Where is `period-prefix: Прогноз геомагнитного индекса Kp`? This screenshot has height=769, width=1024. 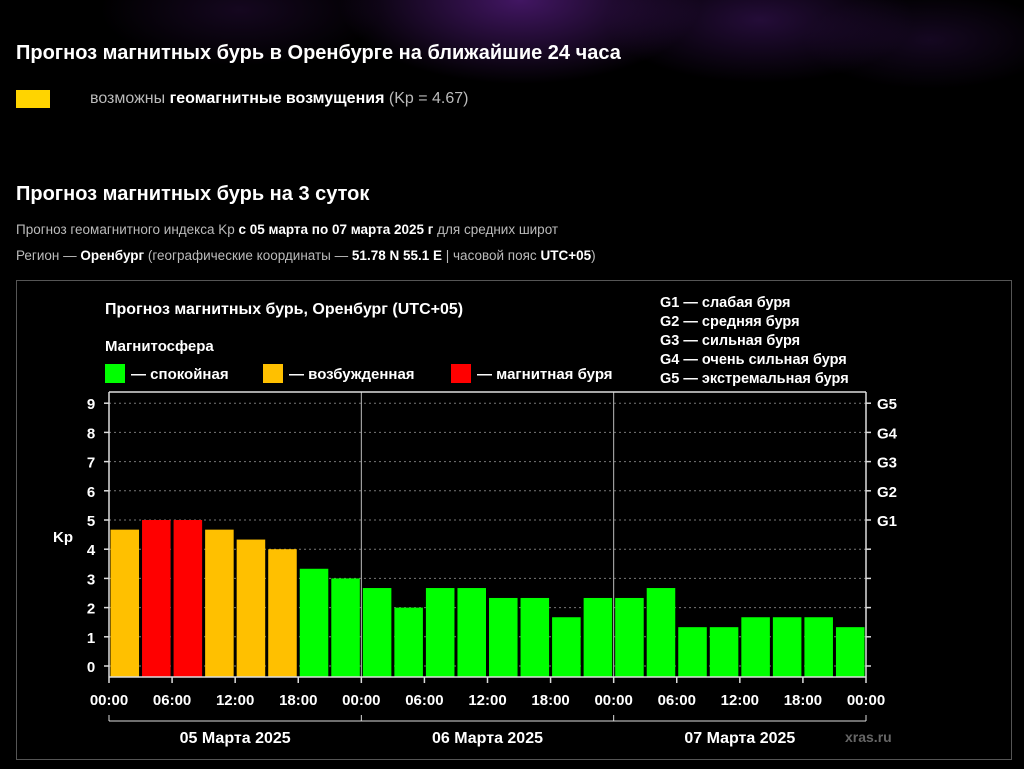 period-prefix: Прогноз геомагнитного индекса Kp is located at coordinates (125, 229).